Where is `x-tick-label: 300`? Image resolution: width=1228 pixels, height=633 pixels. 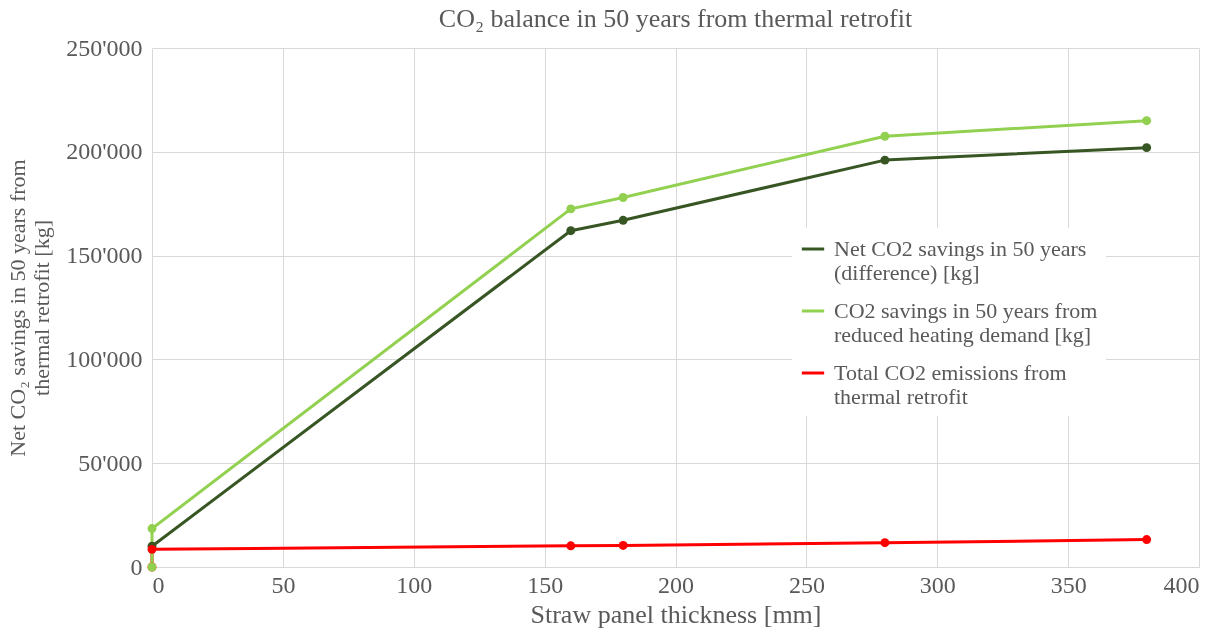
x-tick-label: 300 is located at coordinates (937, 584).